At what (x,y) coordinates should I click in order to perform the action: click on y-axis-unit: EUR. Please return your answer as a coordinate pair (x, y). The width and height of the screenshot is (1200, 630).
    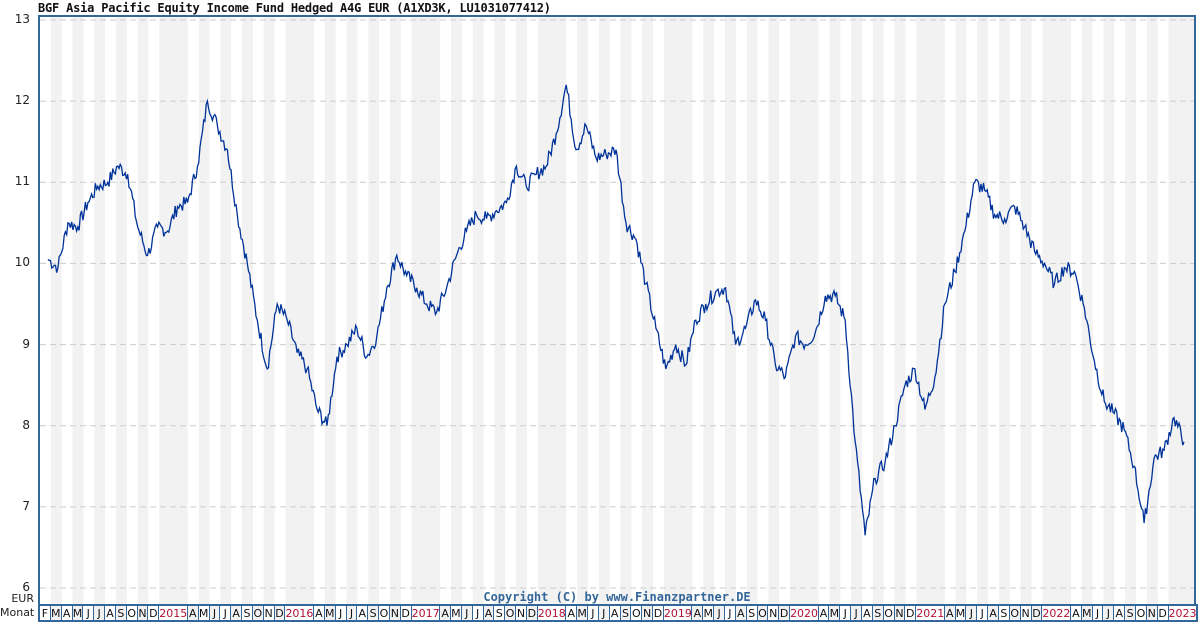
    Looking at the image, I should click on (22, 598).